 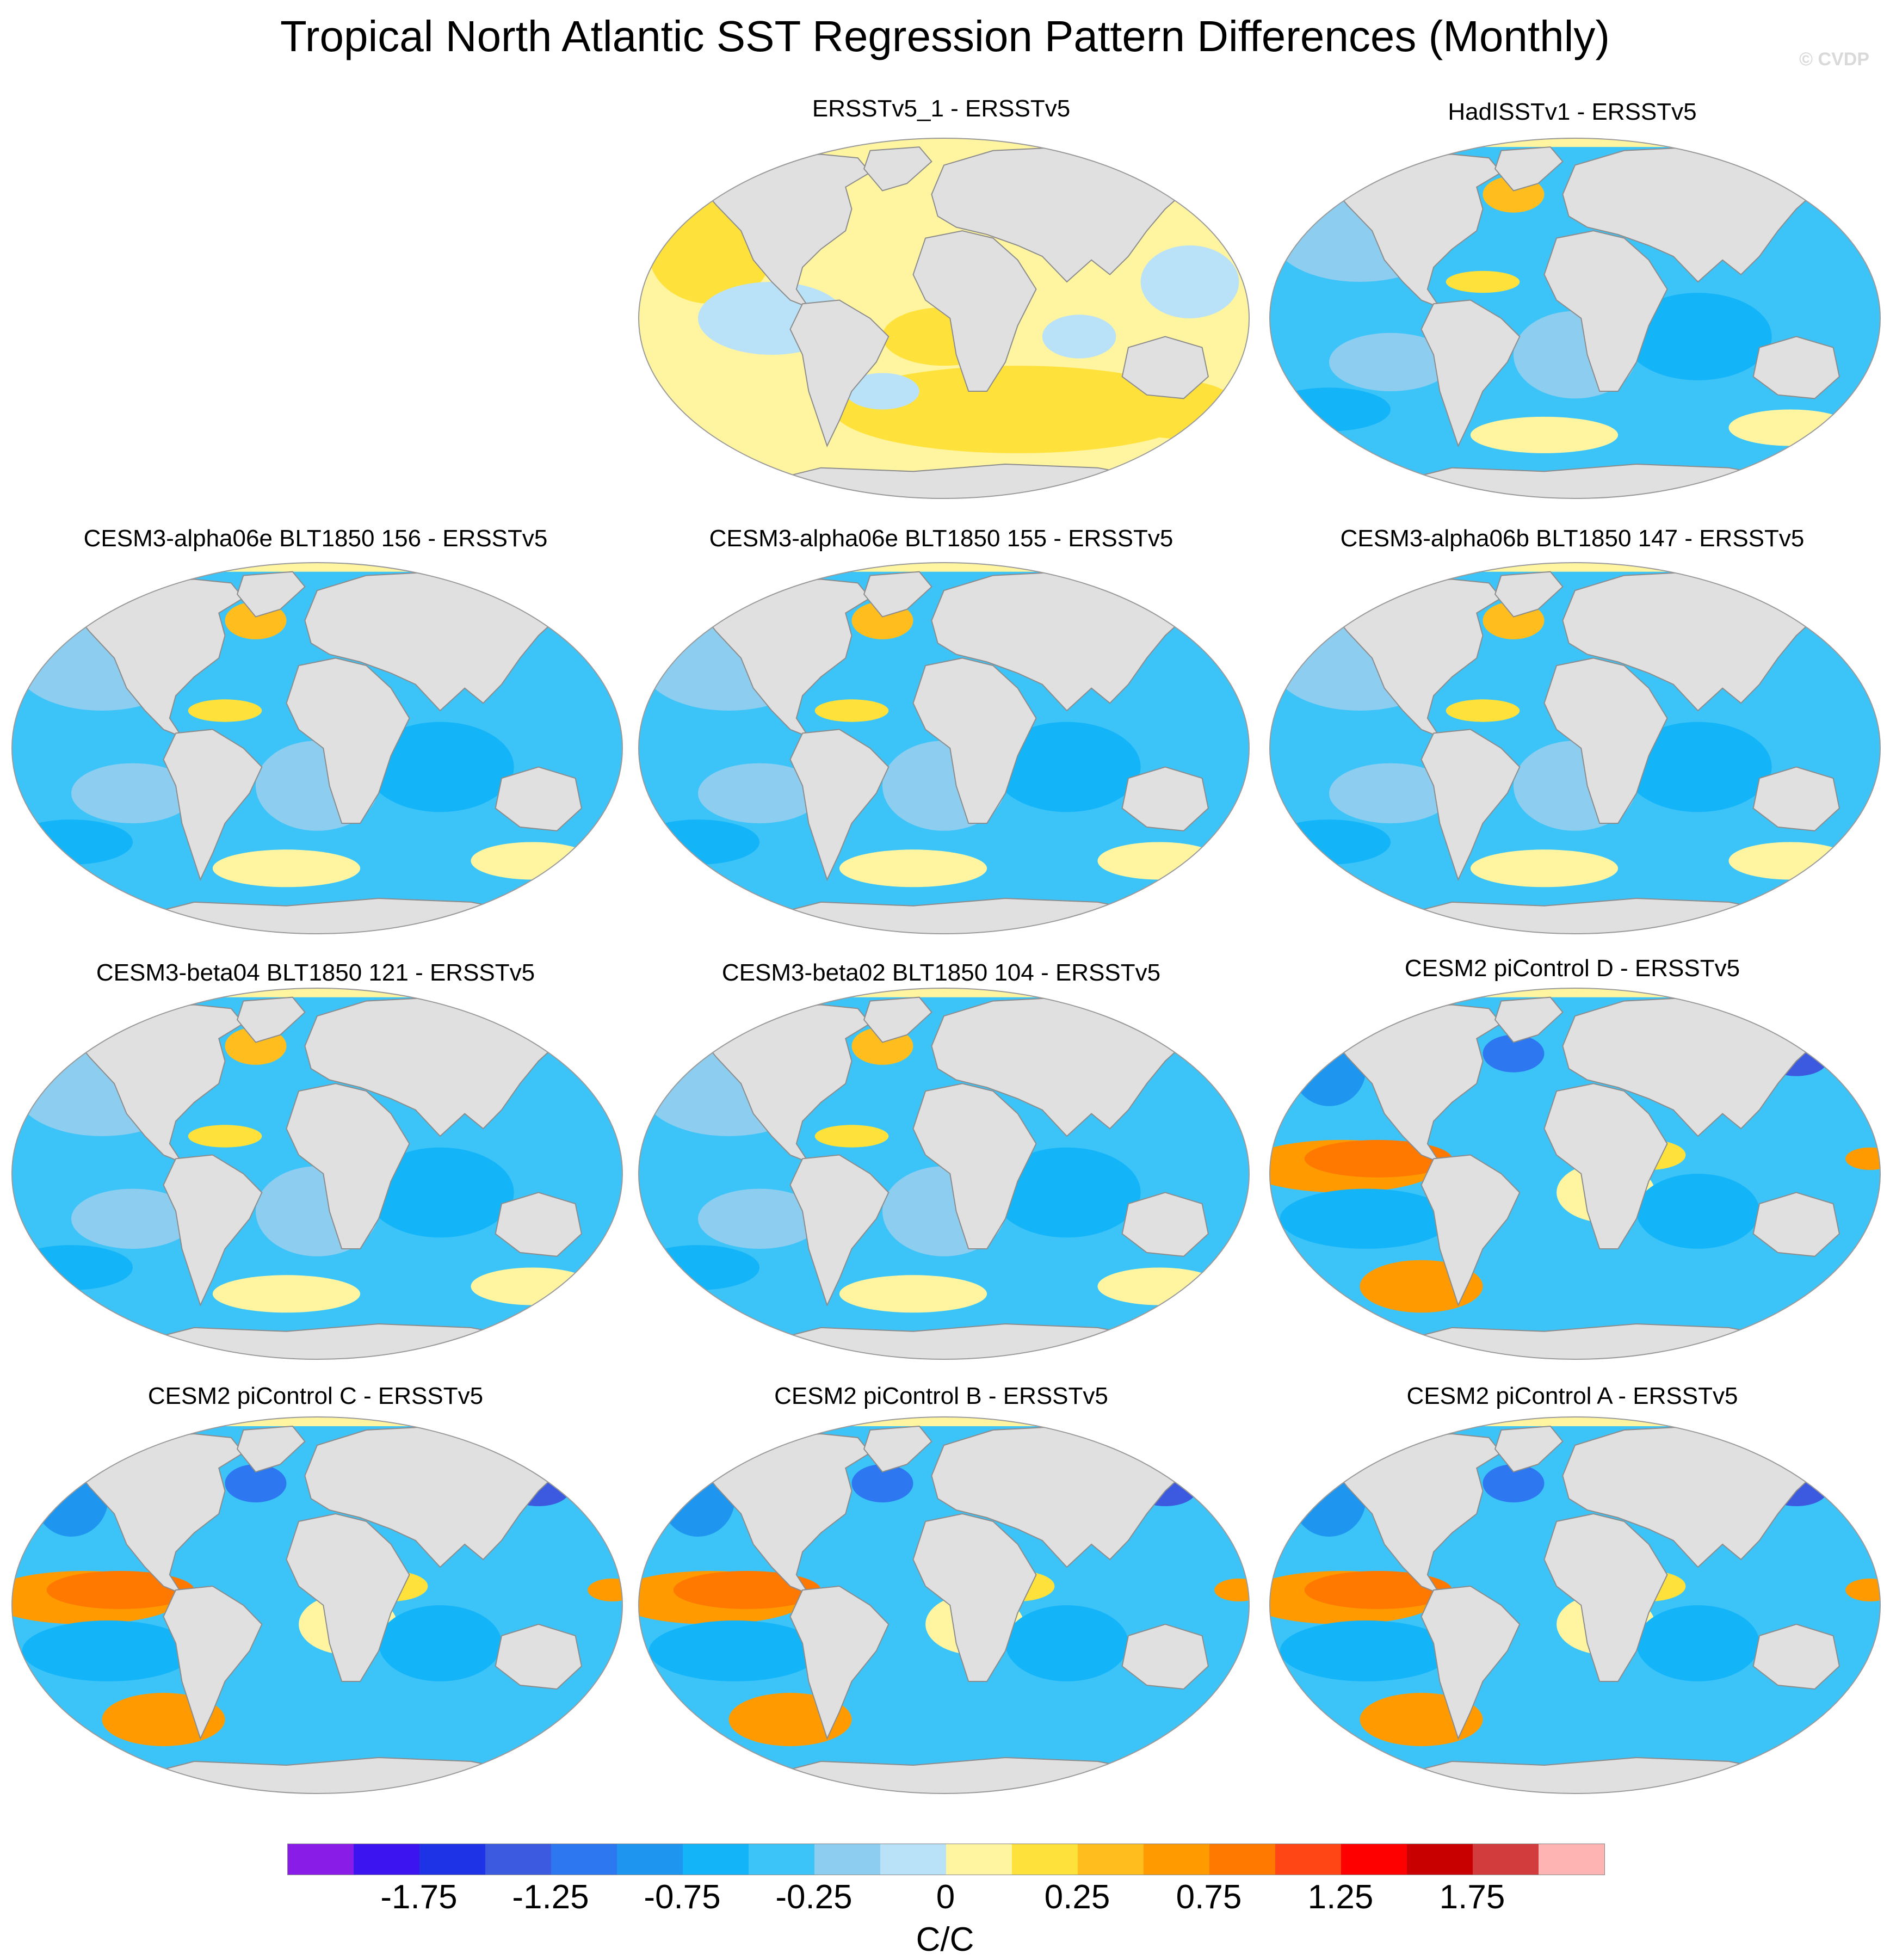 I want to click on colorbar-tick-label: -0.25, so click(x=814, y=1897).